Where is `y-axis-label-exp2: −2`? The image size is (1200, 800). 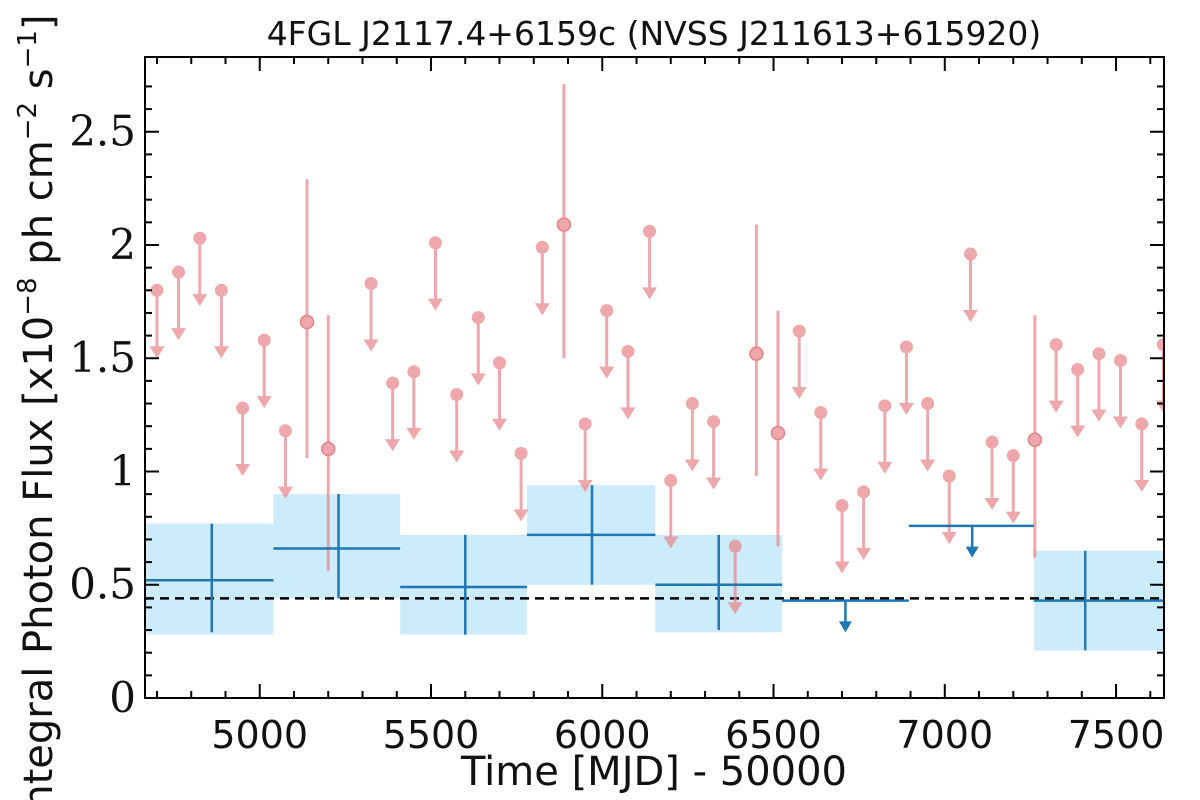
y-axis-label-exp2: −2 is located at coordinates (28, 121).